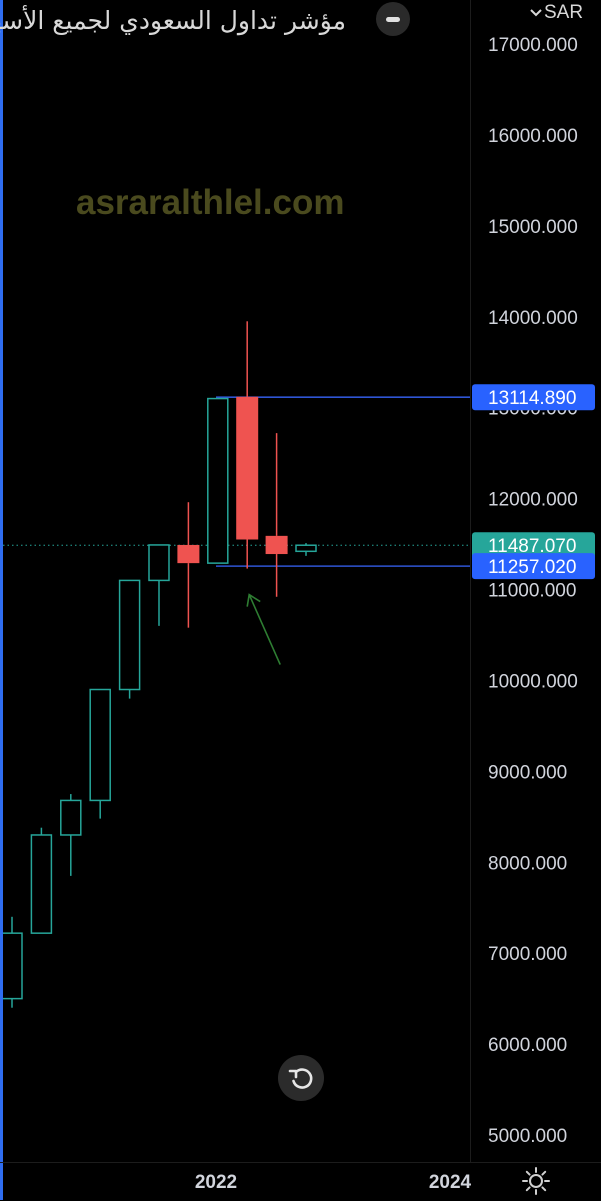  I want to click on y-tick-label: 8000.000, so click(527, 863).